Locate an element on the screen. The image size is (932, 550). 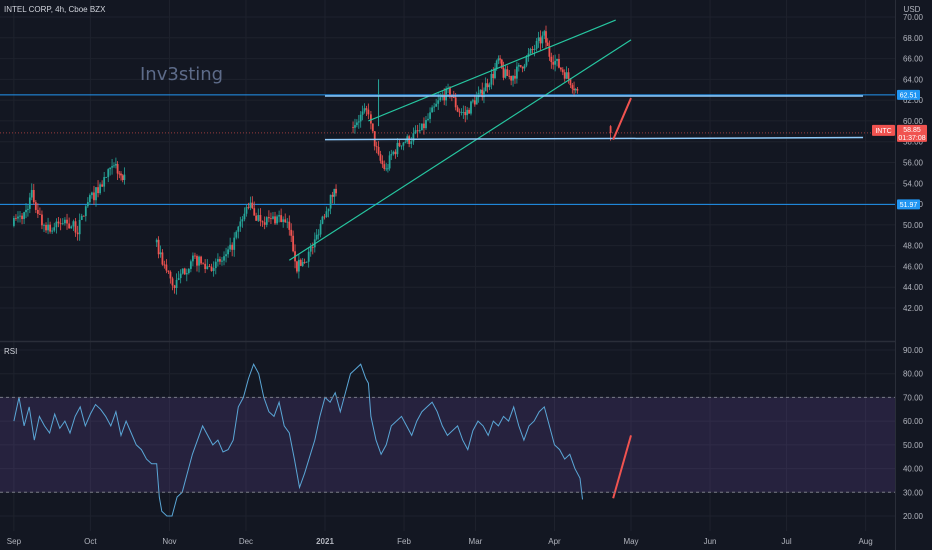
rsi-title: RSI is located at coordinates (10, 351).